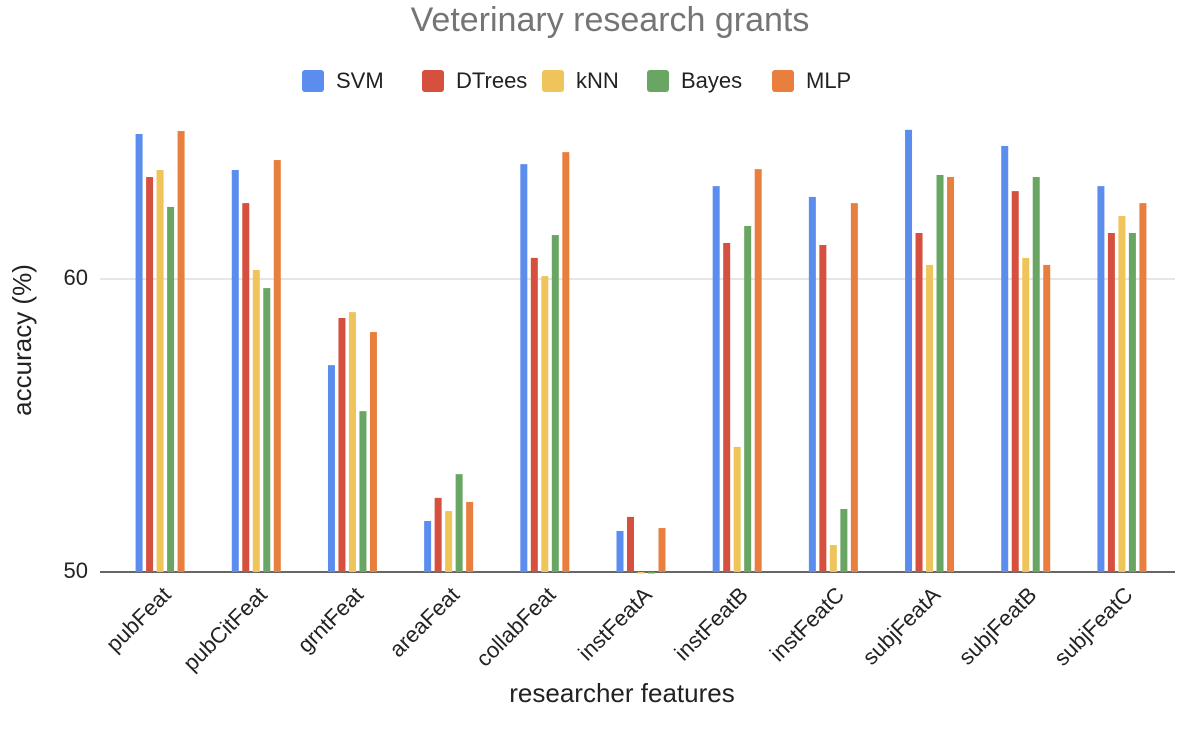  Describe the element at coordinates (621, 693) in the screenshot. I see `x-axis-title: researcher features` at that location.